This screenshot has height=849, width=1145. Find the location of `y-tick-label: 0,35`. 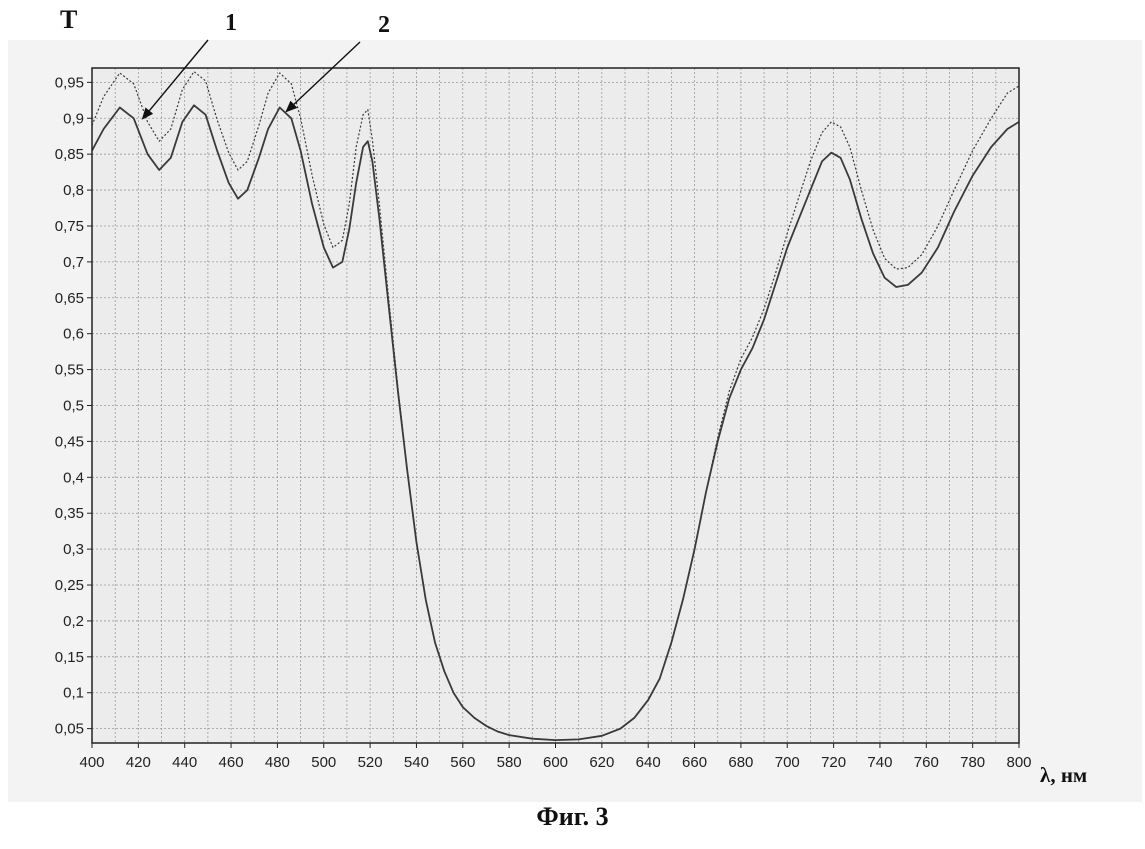

y-tick-label: 0,35 is located at coordinates (69, 513).